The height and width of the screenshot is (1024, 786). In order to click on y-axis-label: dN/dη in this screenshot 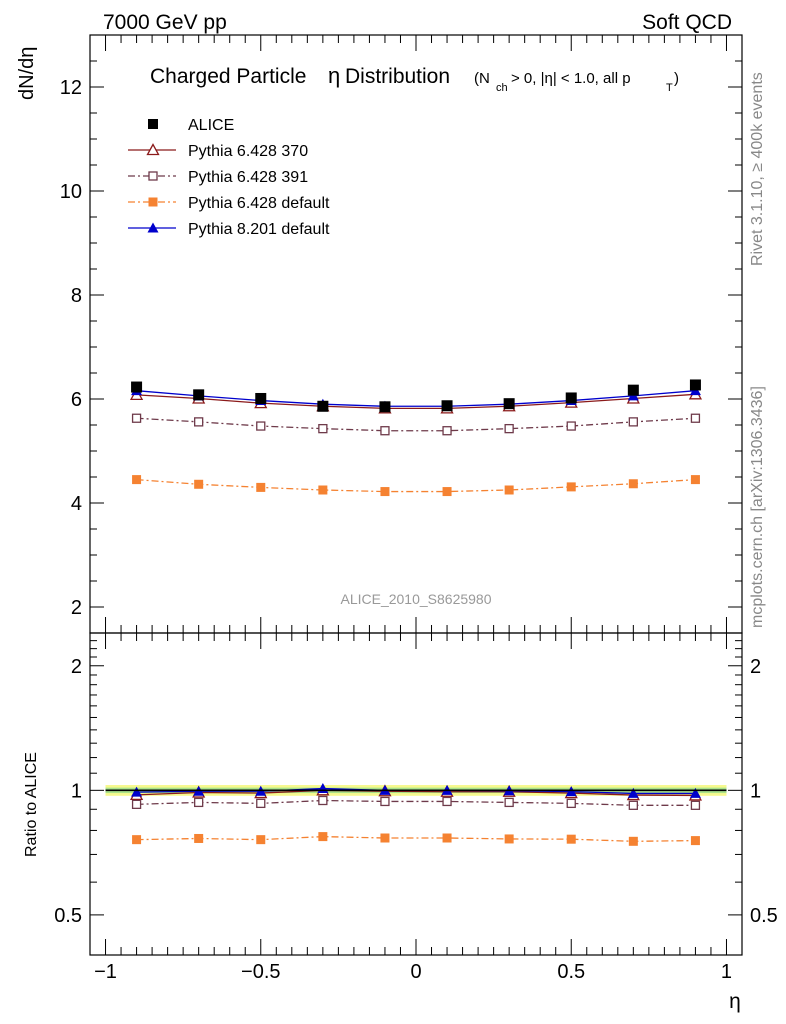, I will do `click(27, 73)`.